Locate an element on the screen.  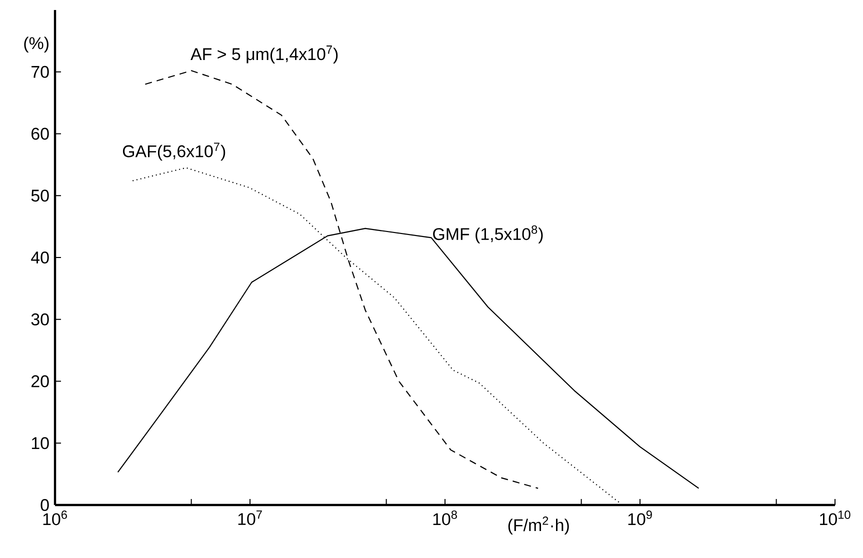
y-tick-label: 10 is located at coordinates (40, 443).